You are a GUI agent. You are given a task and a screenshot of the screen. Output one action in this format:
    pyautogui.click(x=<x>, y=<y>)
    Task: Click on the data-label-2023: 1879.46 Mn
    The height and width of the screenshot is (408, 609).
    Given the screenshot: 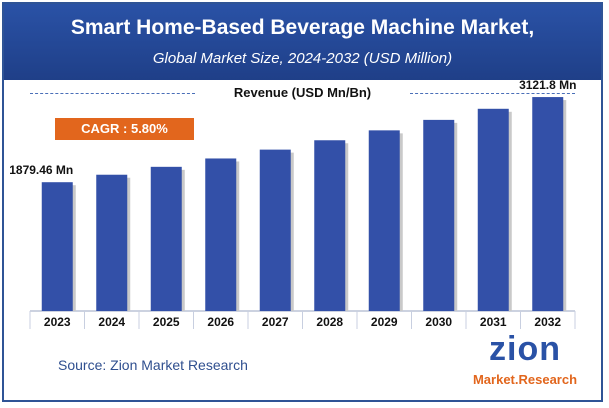 What is the action you would take?
    pyautogui.click(x=41, y=170)
    